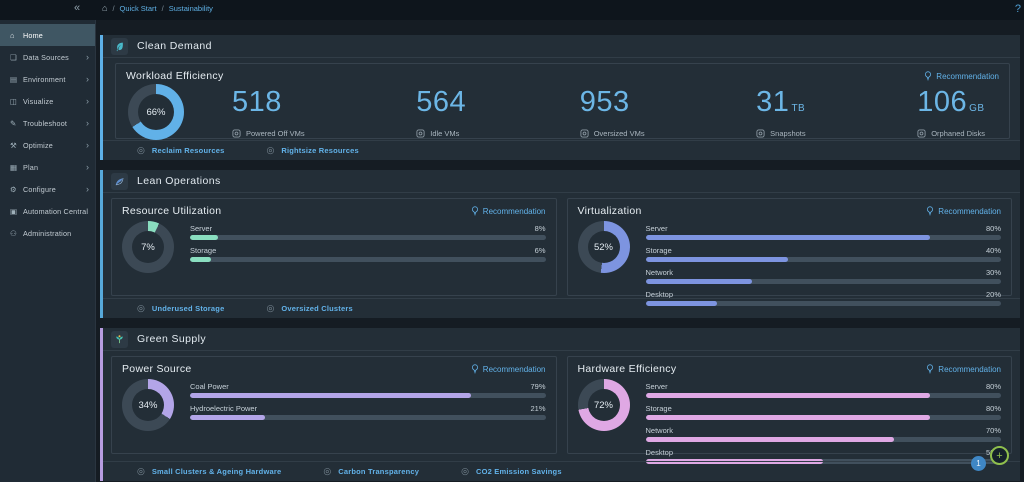  What do you see at coordinates (148, 247) in the screenshot?
I see `donut-value-label: 7%` at bounding box center [148, 247].